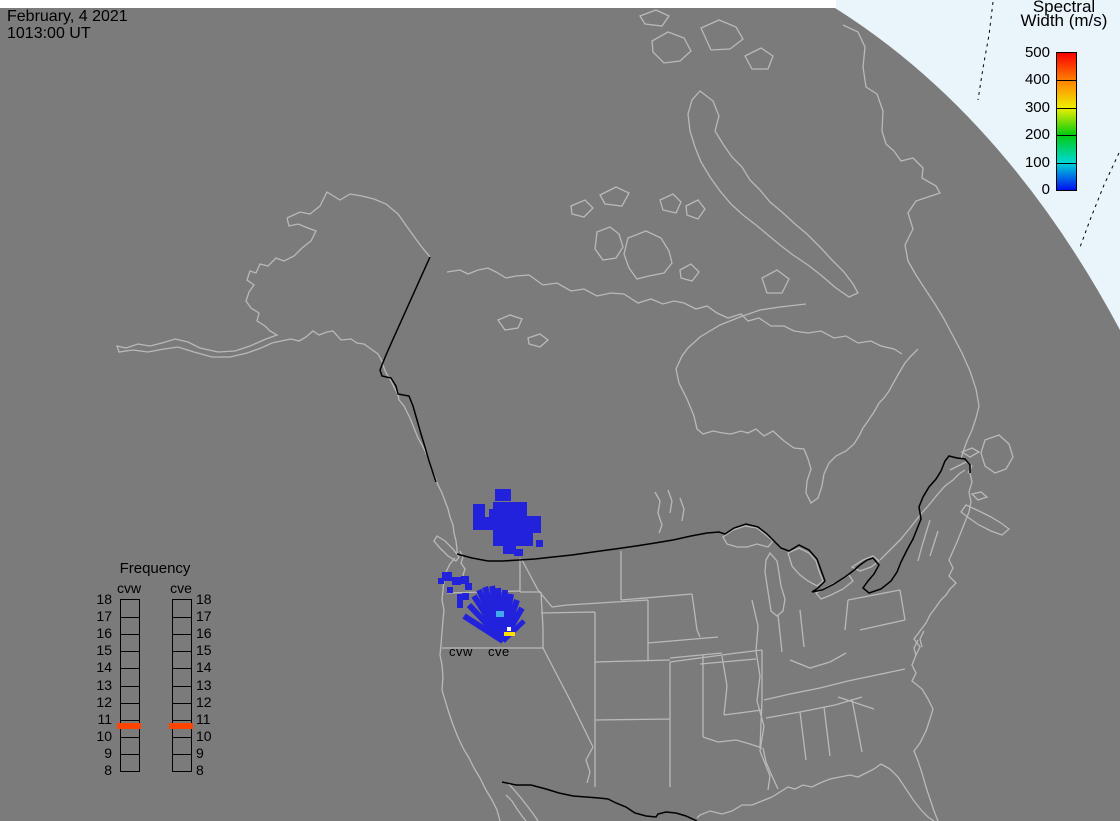 The height and width of the screenshot is (821, 1120). Describe the element at coordinates (522, 801) in the screenshot. I see `baja-outline` at that location.